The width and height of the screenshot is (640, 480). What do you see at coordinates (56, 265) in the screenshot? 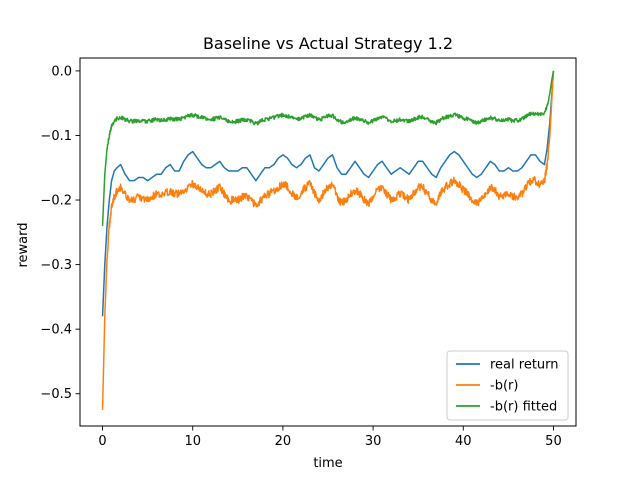
I see `y-tick-label: −0.3` at bounding box center [56, 265].